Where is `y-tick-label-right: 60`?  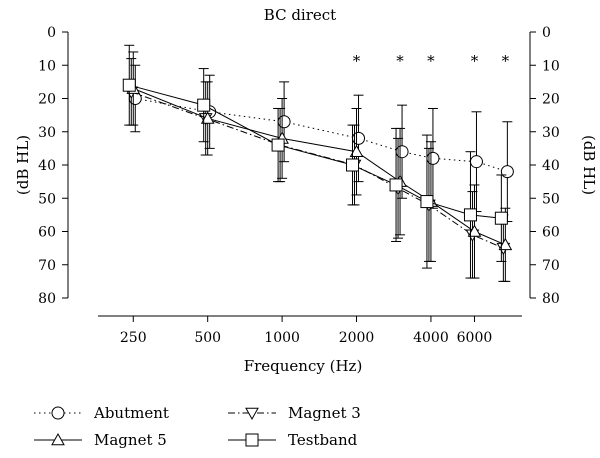 y-tick-label-right: 60 is located at coordinates (551, 233).